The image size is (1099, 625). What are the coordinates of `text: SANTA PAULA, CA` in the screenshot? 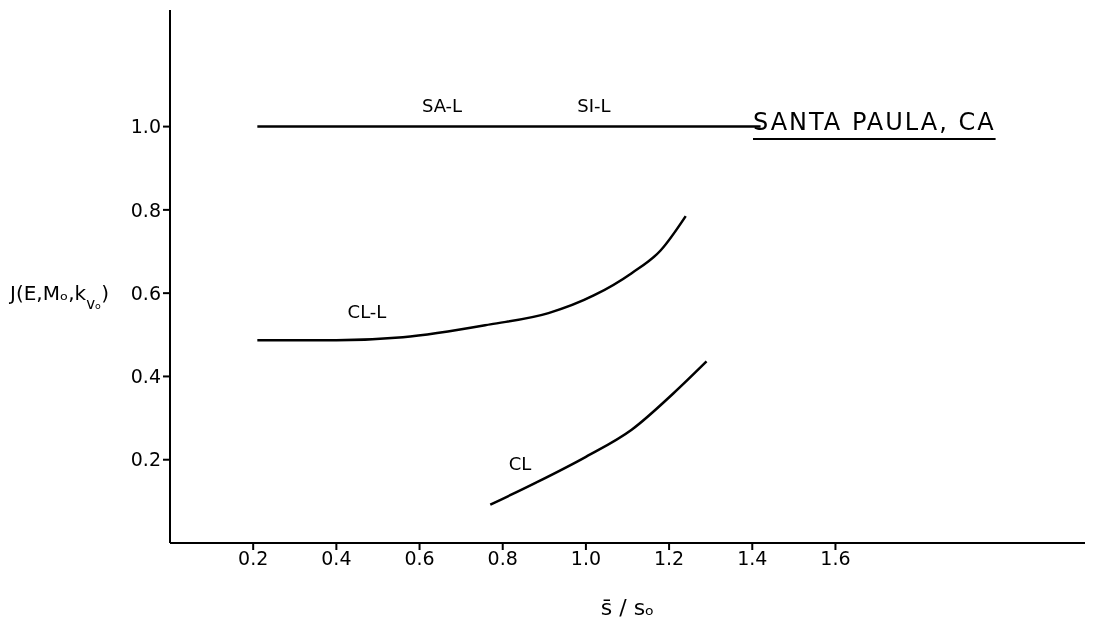 It's located at (874, 122).